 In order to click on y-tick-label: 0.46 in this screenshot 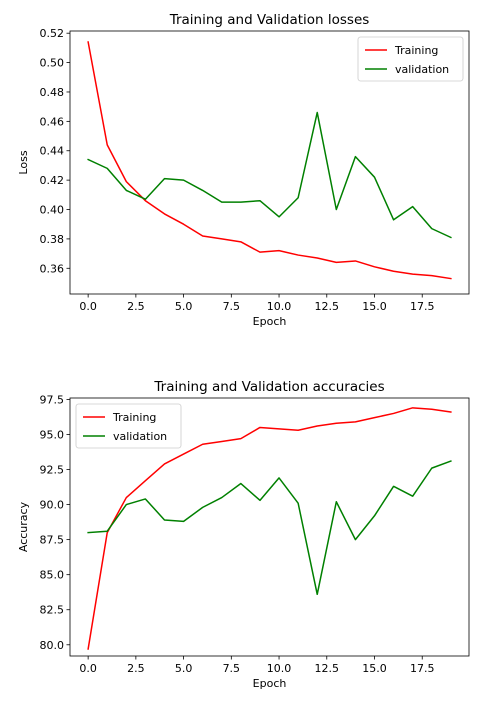, I will do `click(52, 121)`.